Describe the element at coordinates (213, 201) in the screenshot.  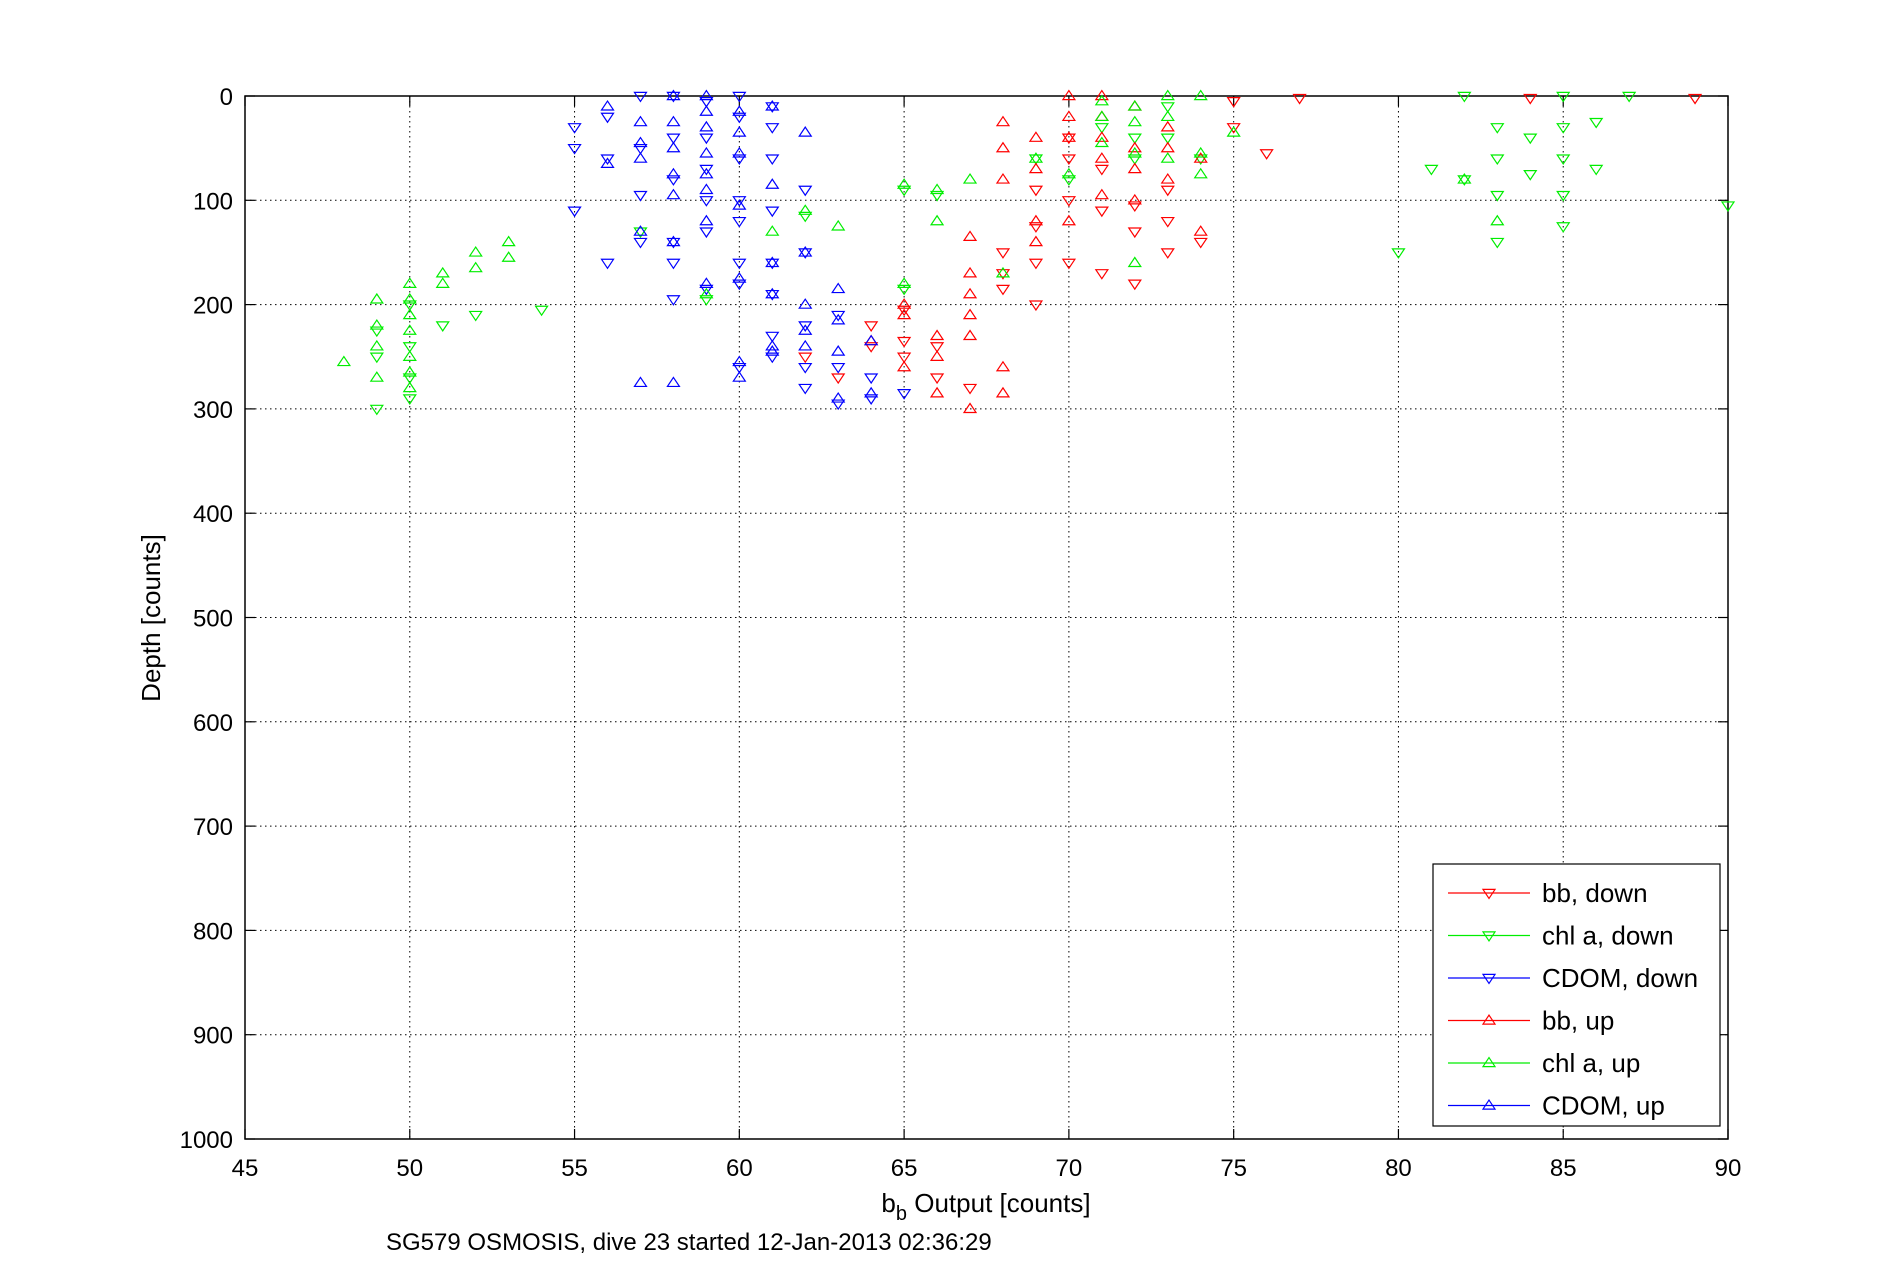
I see `y-tick-label: 100` at that location.